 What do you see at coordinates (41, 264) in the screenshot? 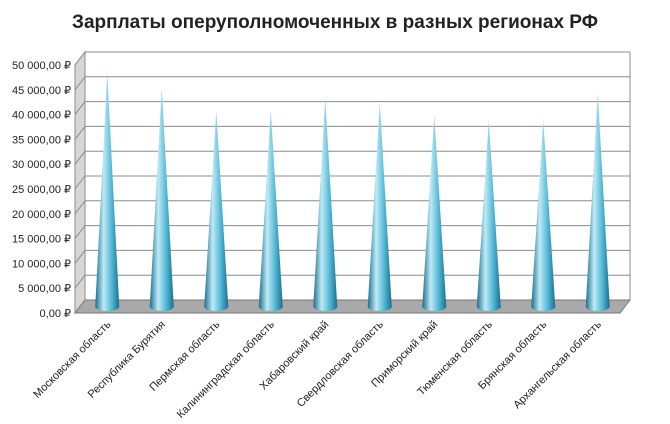
I see `y-tick-label: 10 000,00 ₽` at bounding box center [41, 264].